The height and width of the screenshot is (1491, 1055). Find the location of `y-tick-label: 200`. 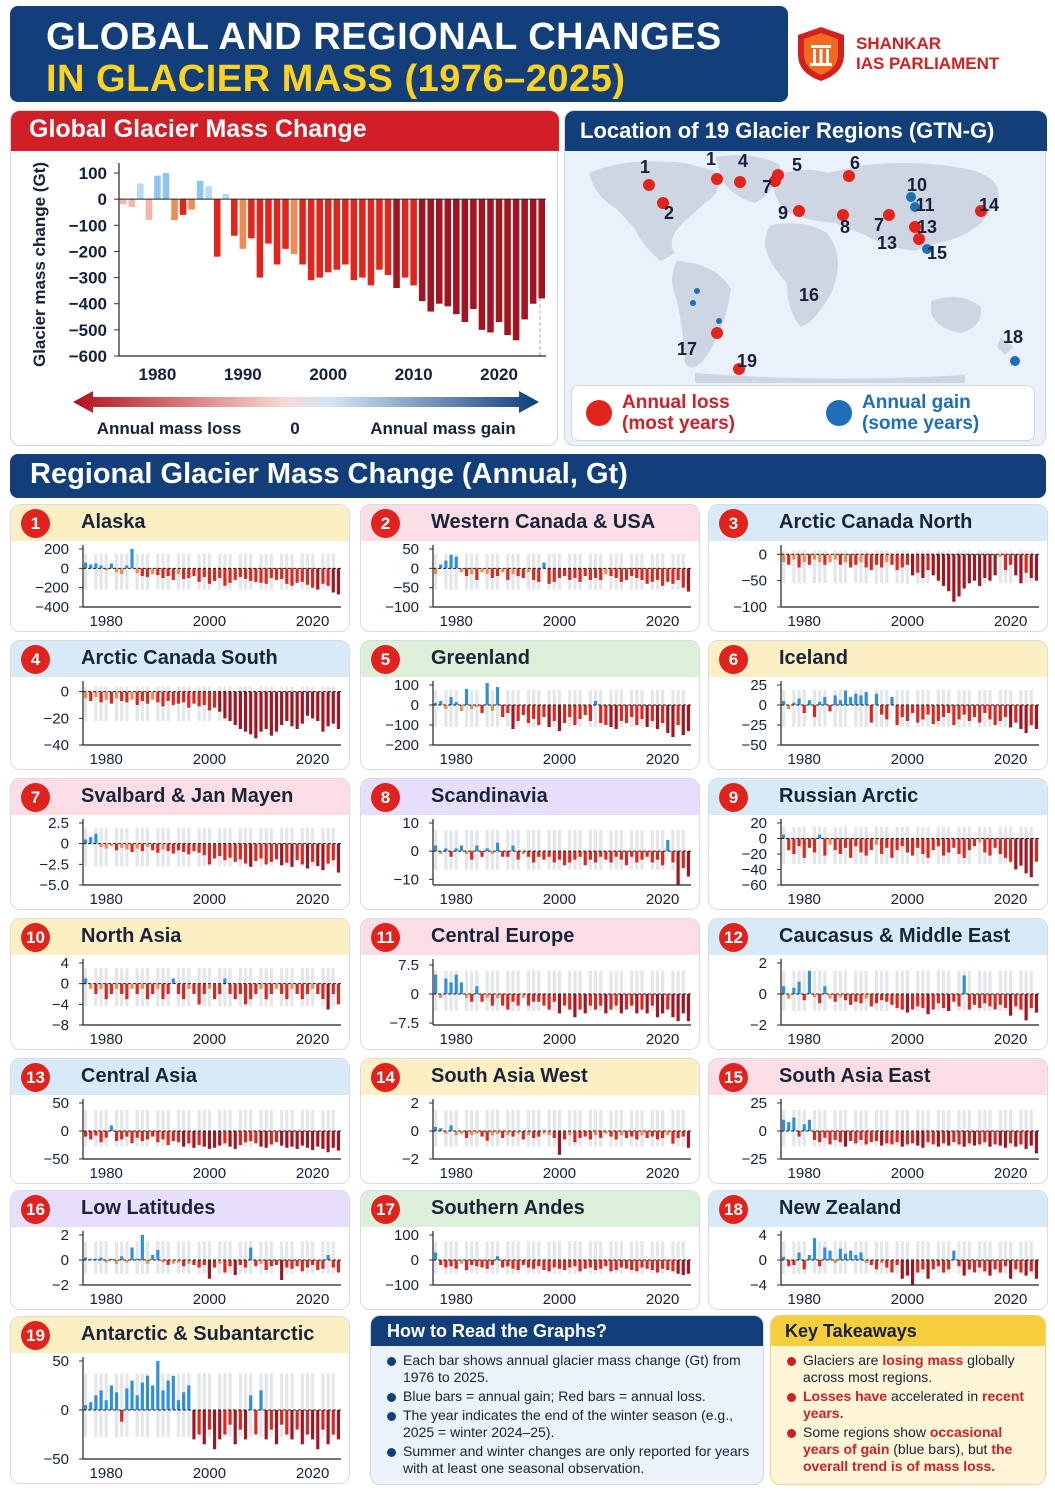

y-tick-label: 200 is located at coordinates (56, 549).